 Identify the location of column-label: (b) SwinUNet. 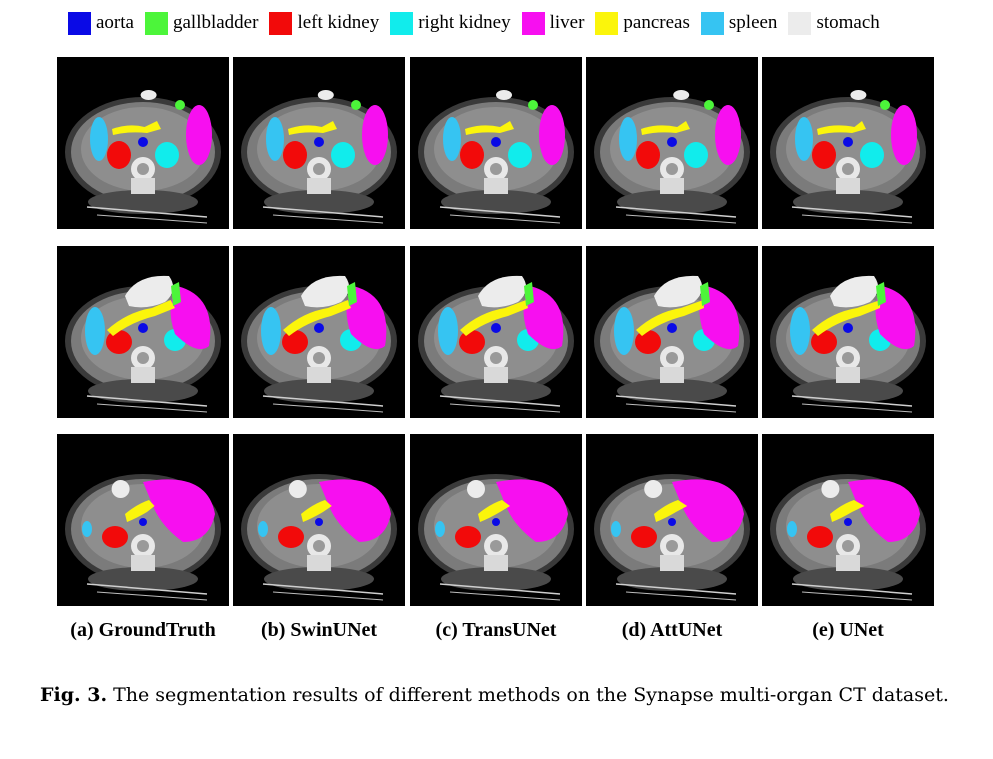
(319, 630).